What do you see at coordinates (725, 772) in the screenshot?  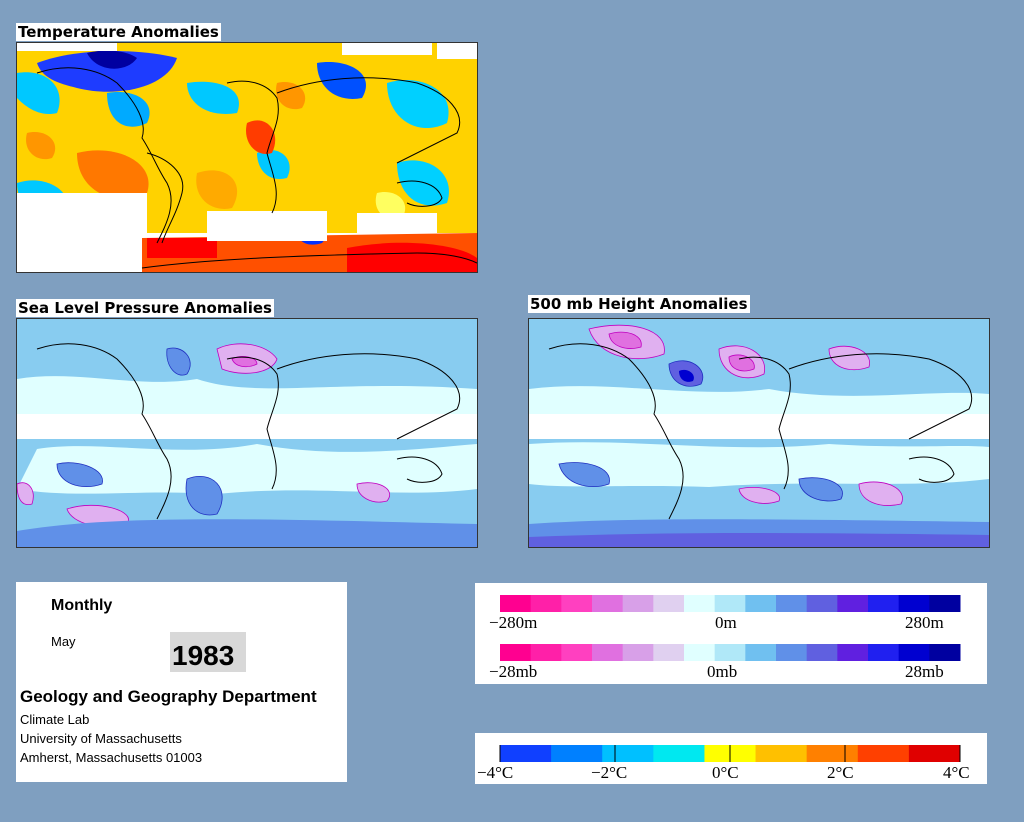 I see `temp-legend-label-2: 0°C` at bounding box center [725, 772].